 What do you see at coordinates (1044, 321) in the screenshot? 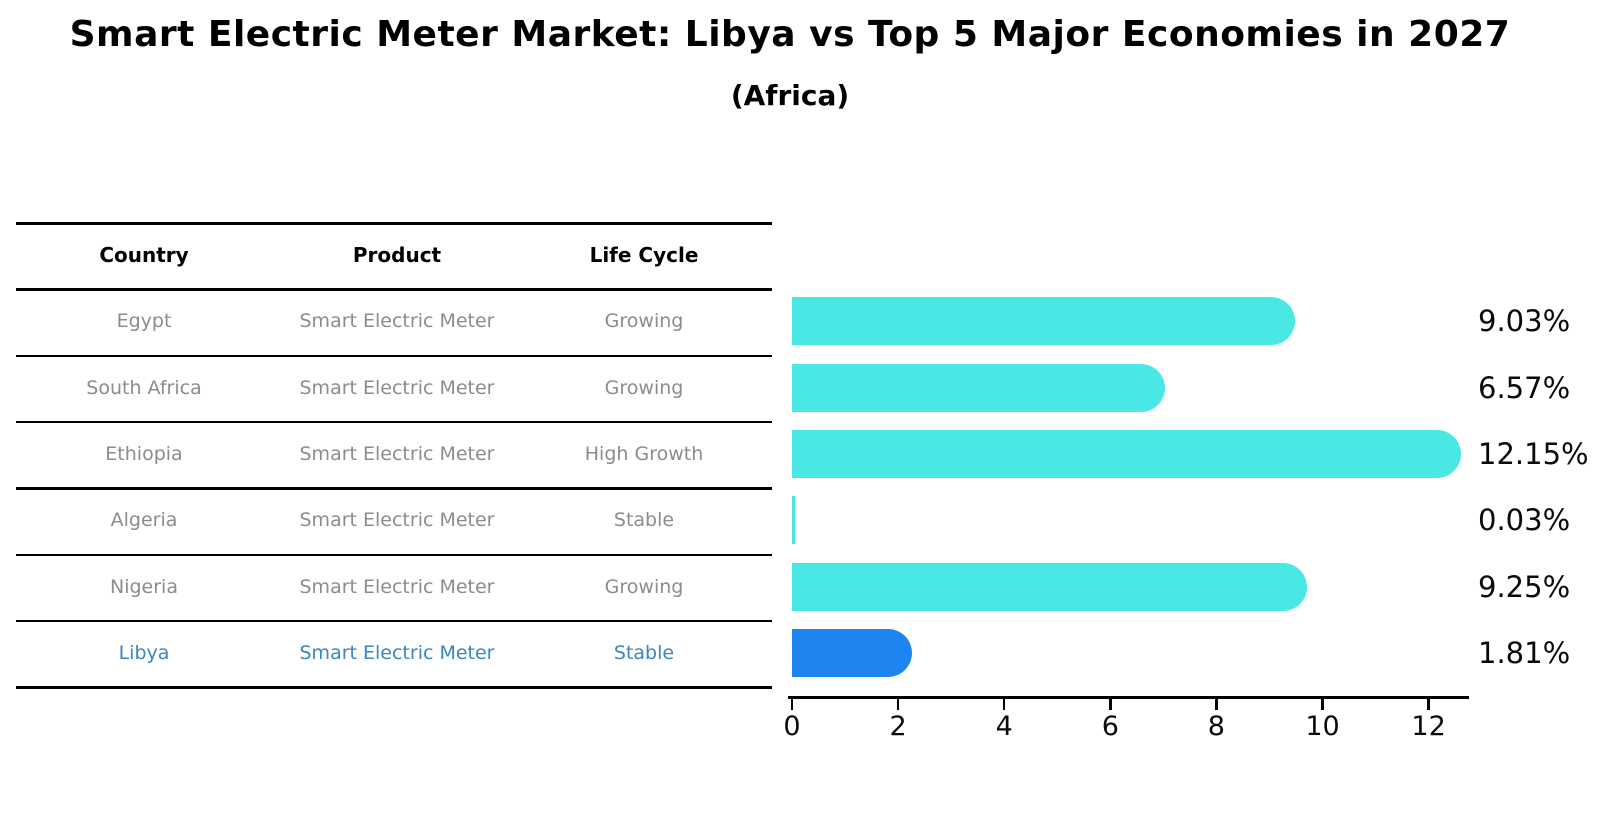
I see `bar-egypt` at bounding box center [1044, 321].